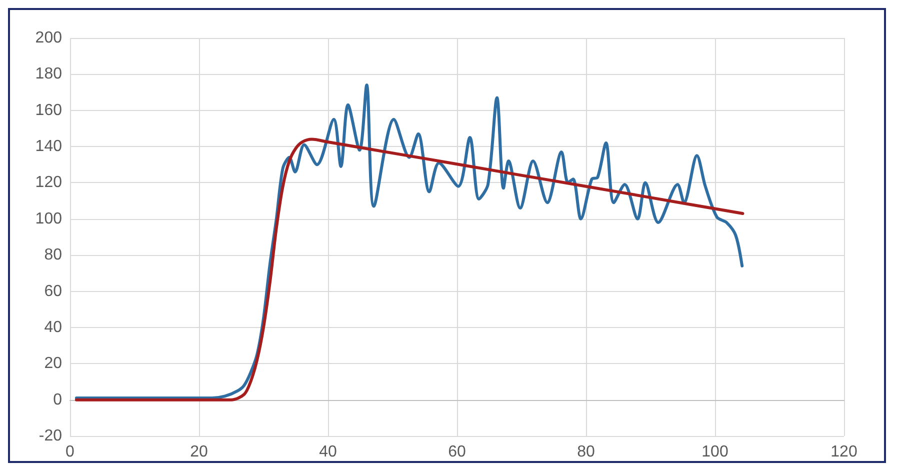 Image resolution: width=898 pixels, height=475 pixels. What do you see at coordinates (48, 38) in the screenshot?
I see `y-tick-label: 200` at bounding box center [48, 38].